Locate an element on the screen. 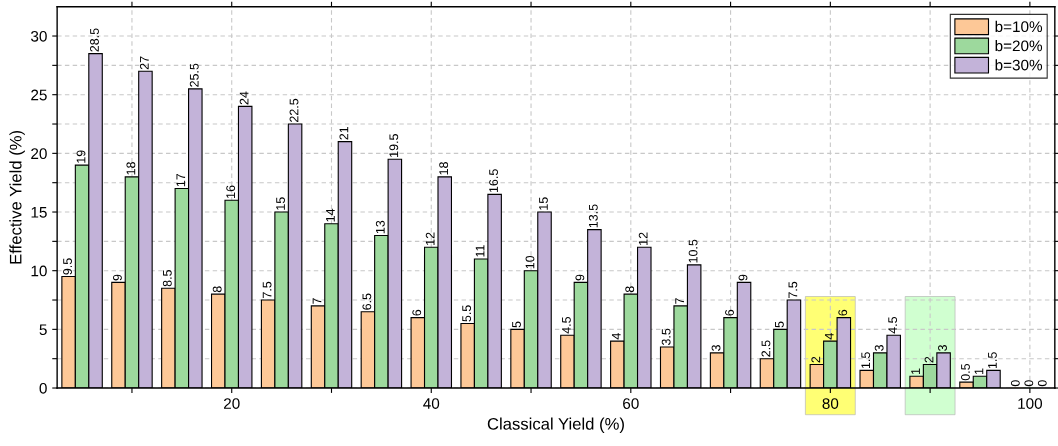 This screenshot has height=446, width=1058. data-label: 8.5 is located at coordinates (167, 278).